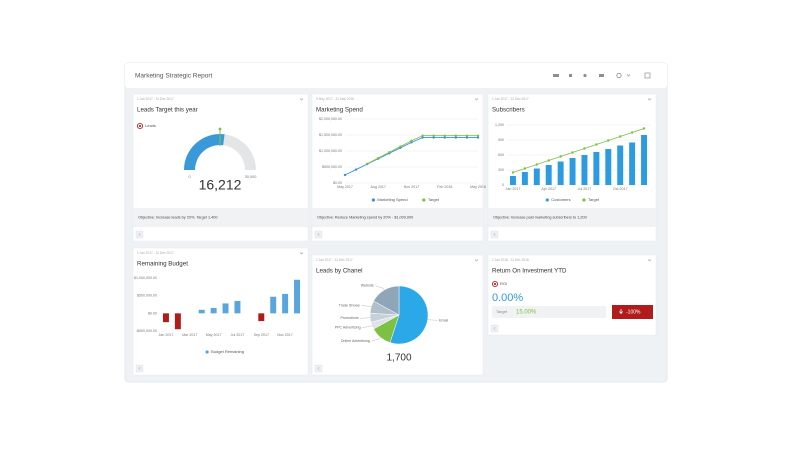 The image size is (800, 450). Describe the element at coordinates (345, 187) in the screenshot. I see `x-tick-label: May 2017` at that location.